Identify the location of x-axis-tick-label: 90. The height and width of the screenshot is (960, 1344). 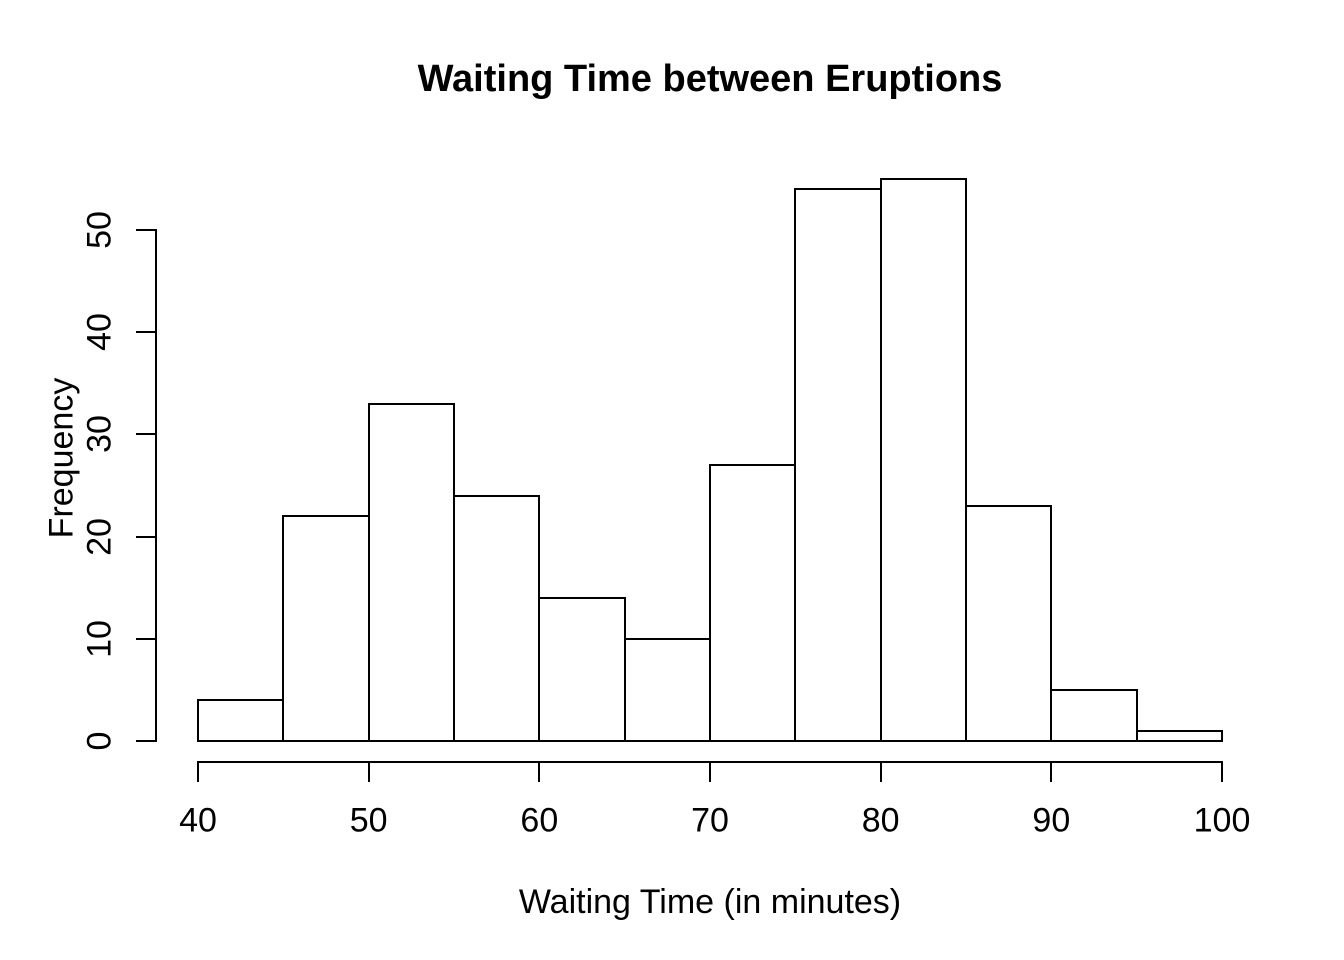
(1051, 820).